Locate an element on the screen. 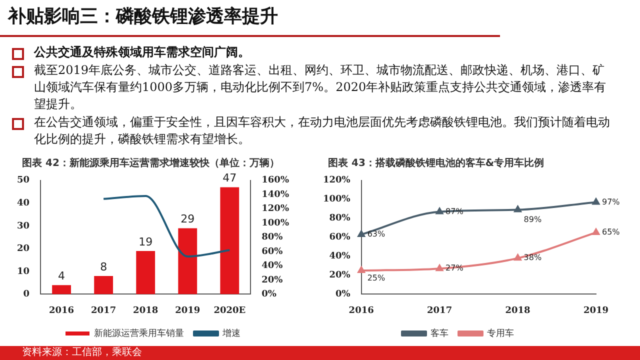 This screenshot has width=640, height=360. y-tick-label: 50 is located at coordinates (23, 181).